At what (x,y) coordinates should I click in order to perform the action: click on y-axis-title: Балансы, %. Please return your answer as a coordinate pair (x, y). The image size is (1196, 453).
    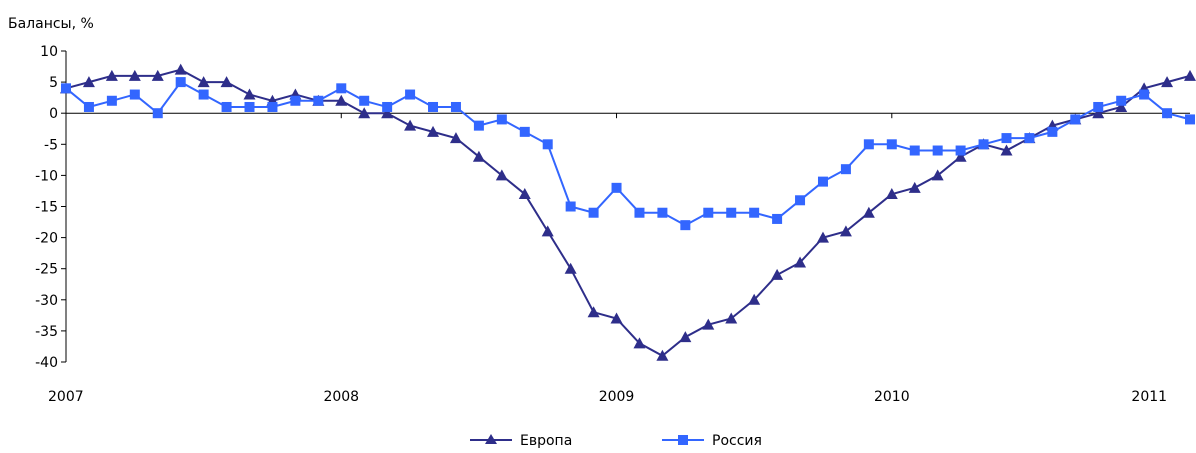
    Looking at the image, I should click on (51, 24).